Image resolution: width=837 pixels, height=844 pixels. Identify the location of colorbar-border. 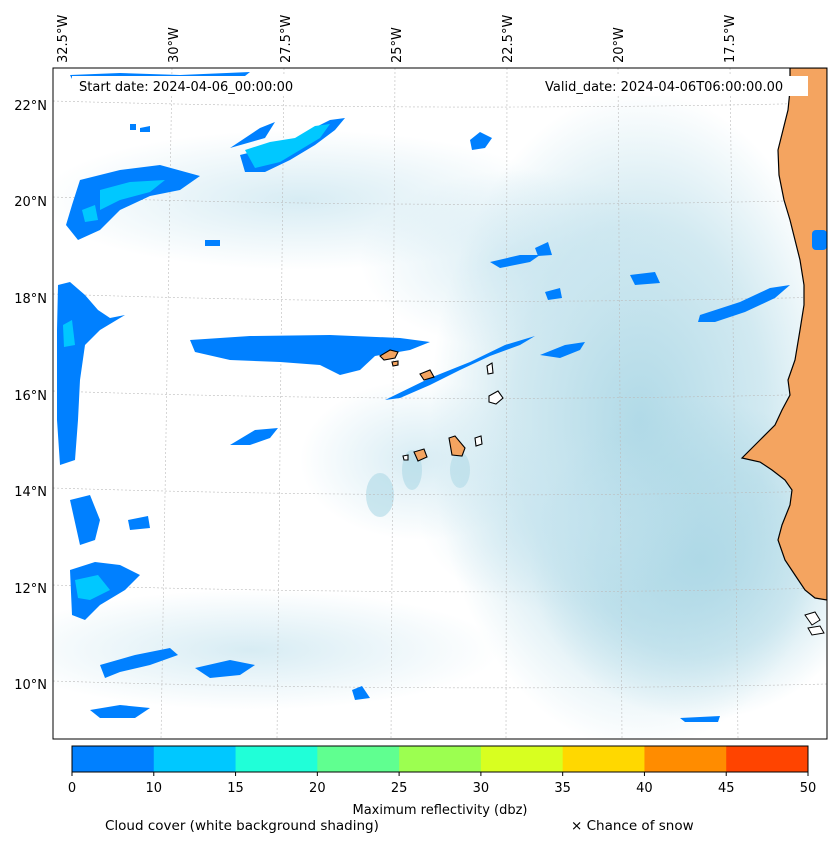
(440, 759).